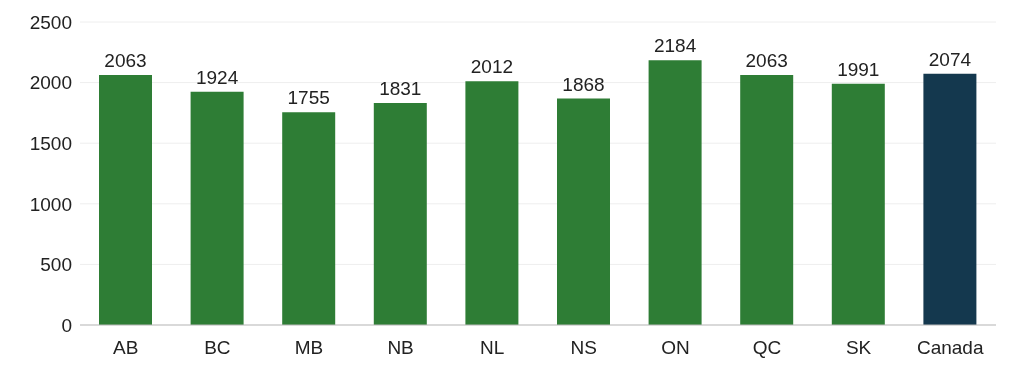  What do you see at coordinates (50, 143) in the screenshot?
I see `y-tick-label: 1500` at bounding box center [50, 143].